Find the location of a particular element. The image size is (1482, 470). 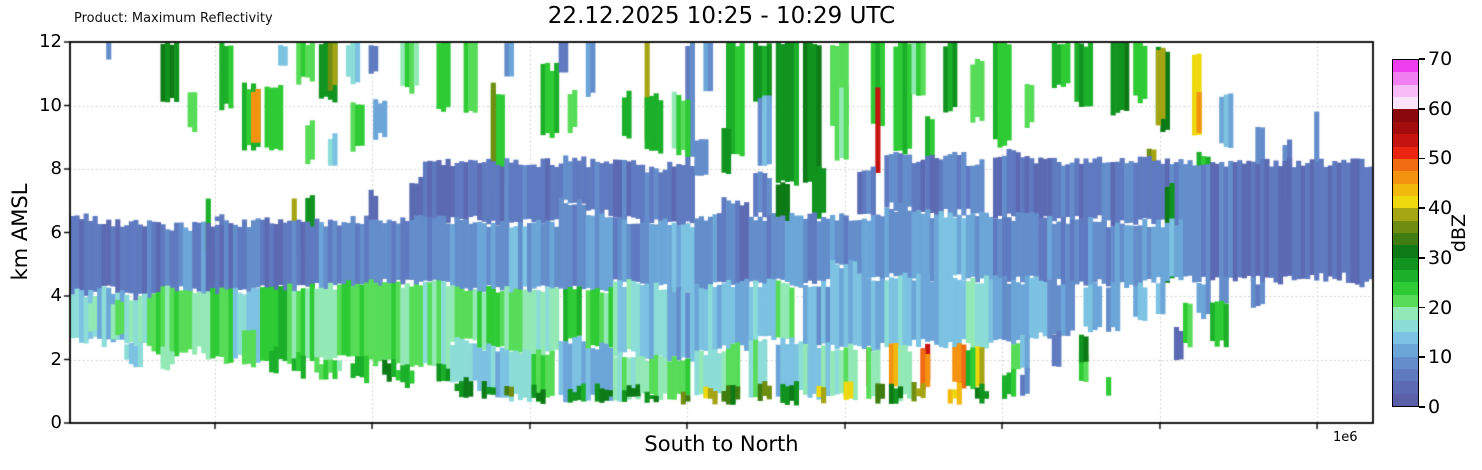

colorbar-tick-label: 70 is located at coordinates (1440, 59).